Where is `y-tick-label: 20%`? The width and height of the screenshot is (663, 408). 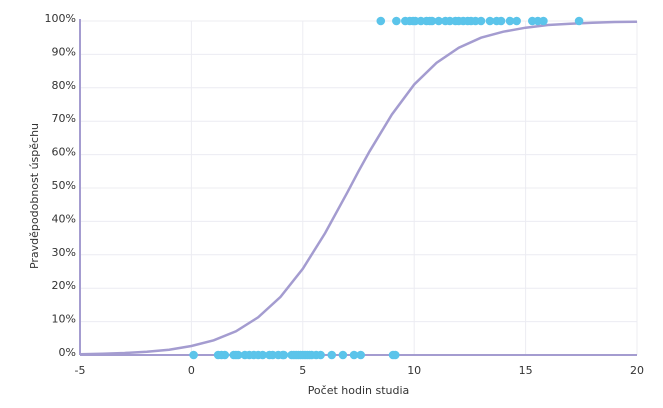
y-tick-label: 20% is located at coordinates (64, 285).